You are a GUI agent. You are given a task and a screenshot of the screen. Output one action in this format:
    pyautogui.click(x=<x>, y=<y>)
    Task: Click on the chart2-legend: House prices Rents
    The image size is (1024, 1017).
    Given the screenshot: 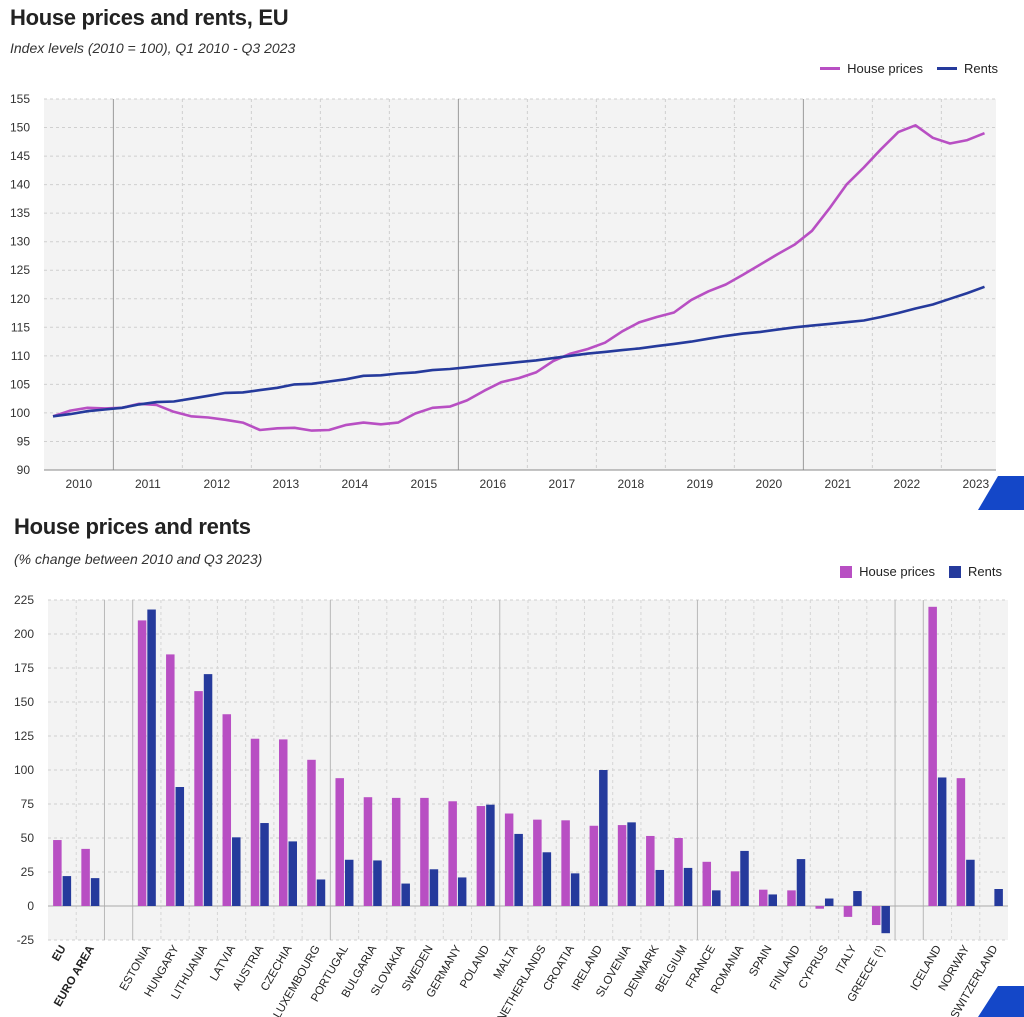 What is the action you would take?
    pyautogui.click(x=921, y=571)
    